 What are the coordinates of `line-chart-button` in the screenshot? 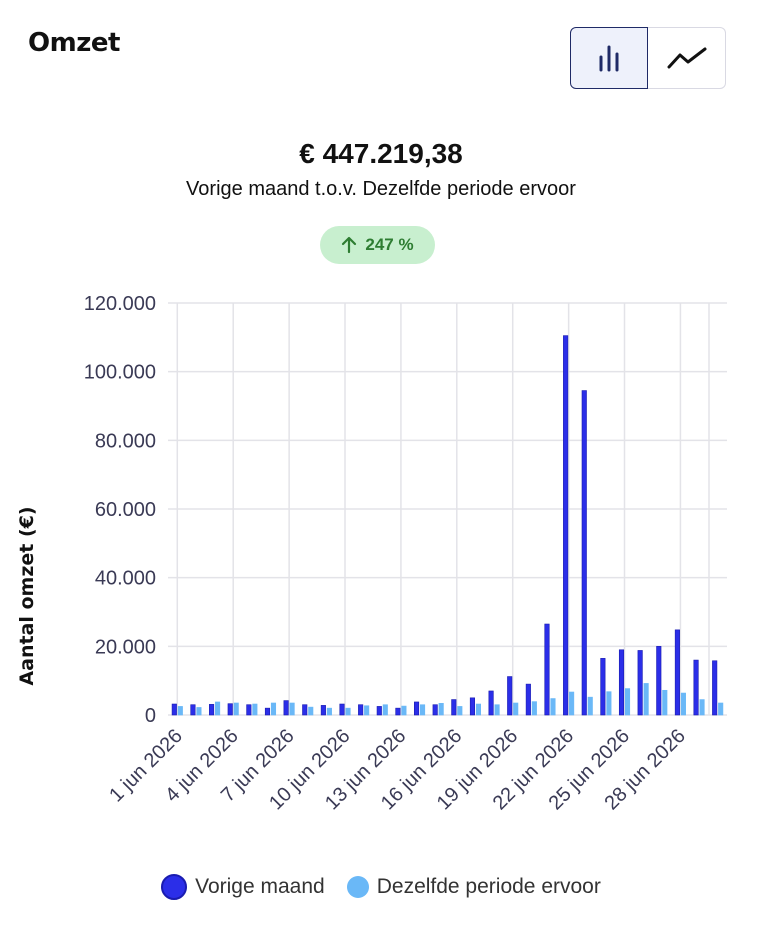 It's located at (687, 58).